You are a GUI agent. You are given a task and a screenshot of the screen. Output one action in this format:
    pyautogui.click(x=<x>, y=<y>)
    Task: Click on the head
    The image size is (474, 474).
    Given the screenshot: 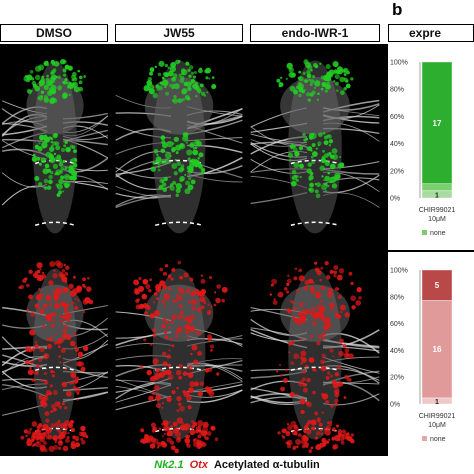 What is the action you would take?
    pyautogui.click(x=179, y=105)
    